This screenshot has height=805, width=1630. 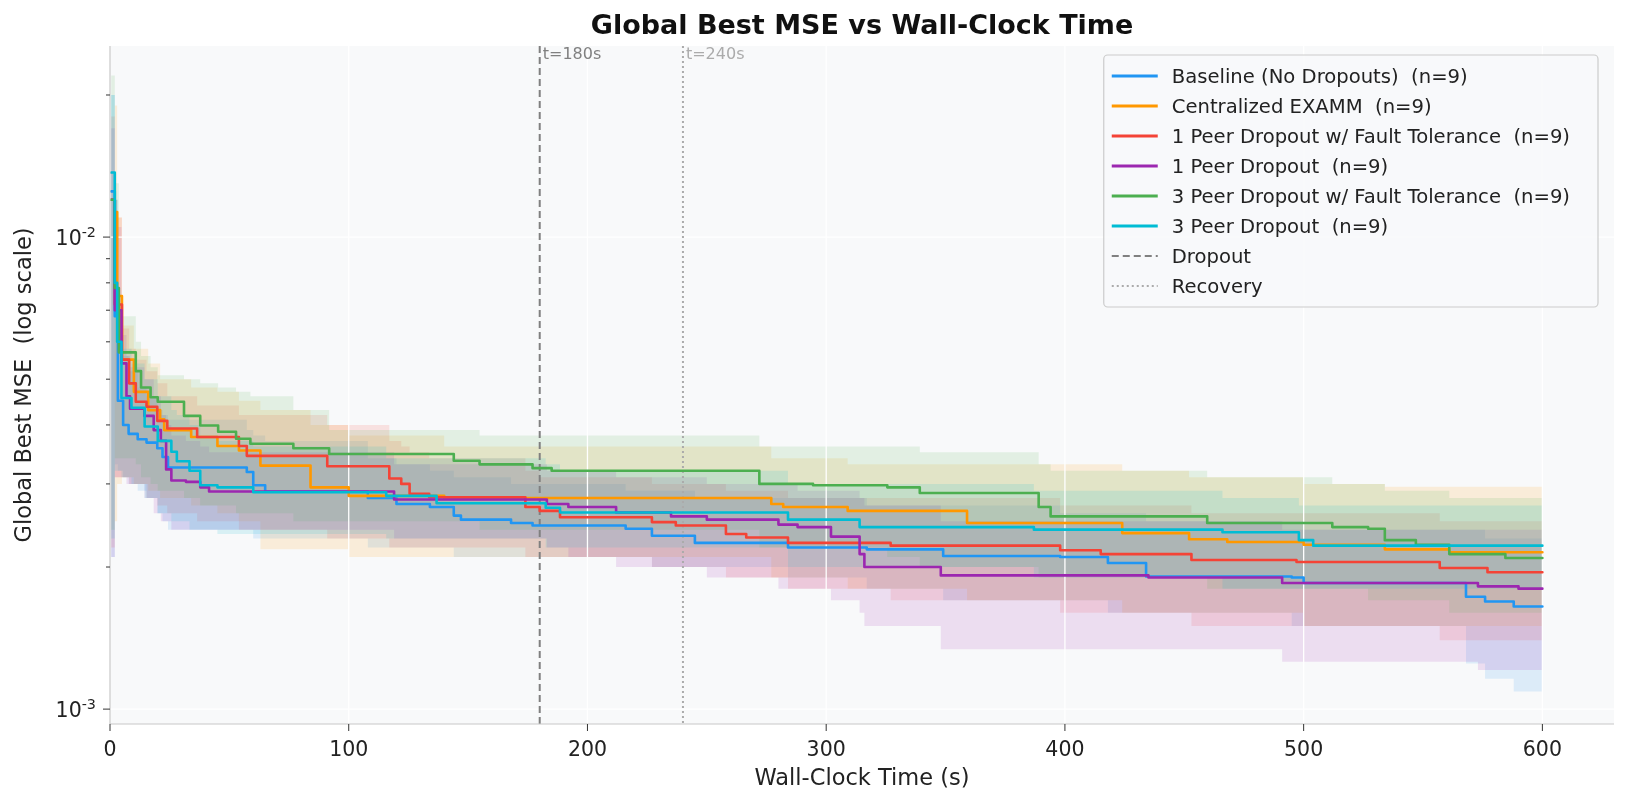 What do you see at coordinates (862, 777) in the screenshot?
I see `x-axis-title: Wall-Clock Time (s)` at bounding box center [862, 777].